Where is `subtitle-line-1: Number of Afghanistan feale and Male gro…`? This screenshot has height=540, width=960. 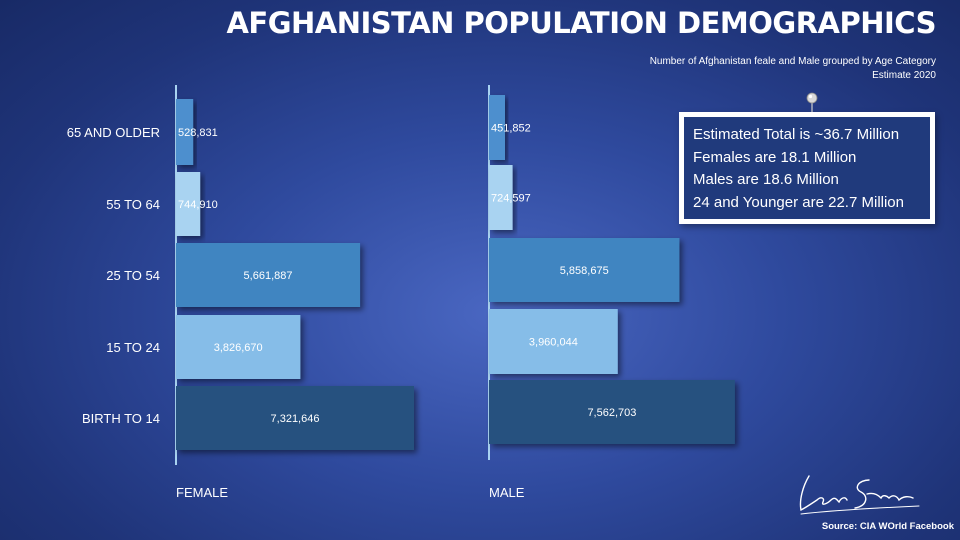 subtitle-line-1: Number of Afghanistan feale and Male gro… is located at coordinates (792, 61).